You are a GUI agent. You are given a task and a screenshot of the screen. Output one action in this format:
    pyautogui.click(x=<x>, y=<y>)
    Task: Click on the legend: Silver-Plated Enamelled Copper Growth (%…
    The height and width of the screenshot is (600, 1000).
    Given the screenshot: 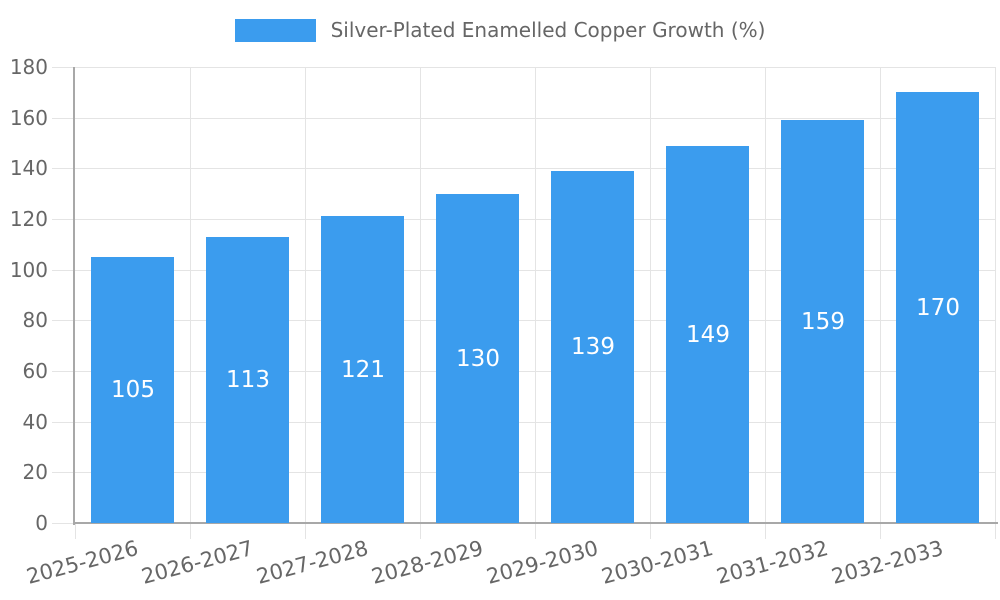 What is the action you would take?
    pyautogui.click(x=500, y=30)
    